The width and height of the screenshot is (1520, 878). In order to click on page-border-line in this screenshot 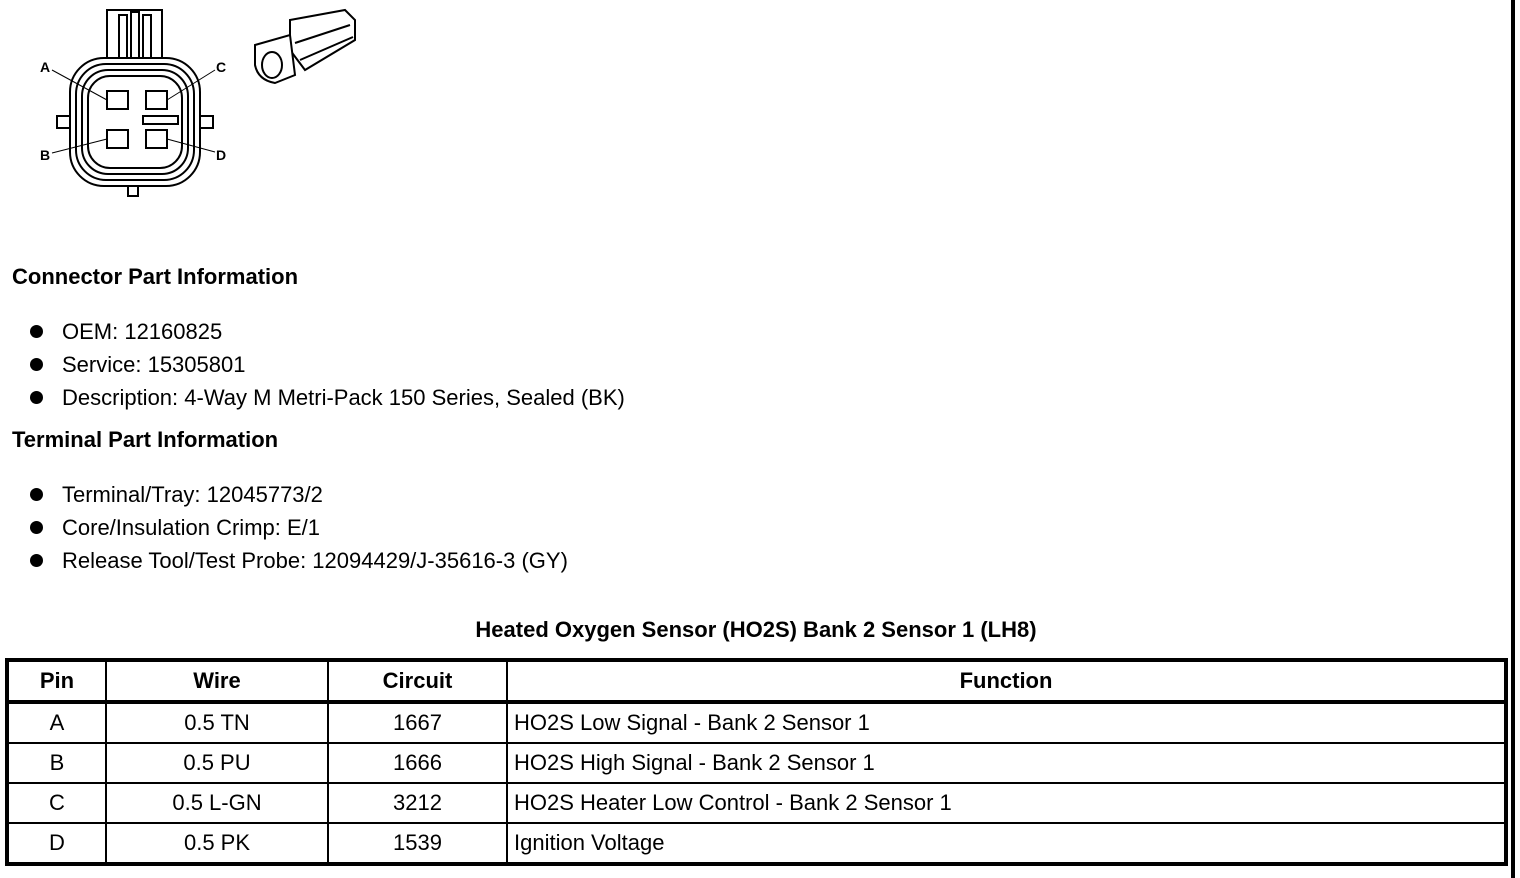, I will do `click(1513, 439)`.